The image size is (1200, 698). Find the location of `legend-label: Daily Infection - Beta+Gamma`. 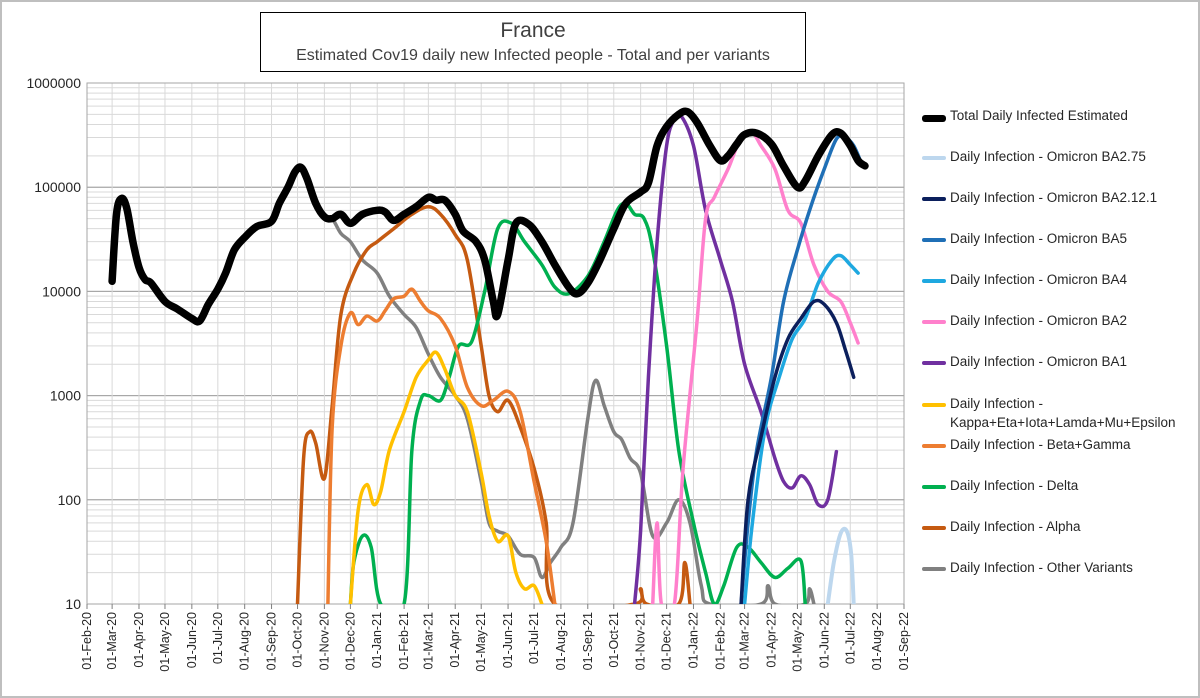

legend-label: Daily Infection - Beta+Gamma is located at coordinates (1040, 444).